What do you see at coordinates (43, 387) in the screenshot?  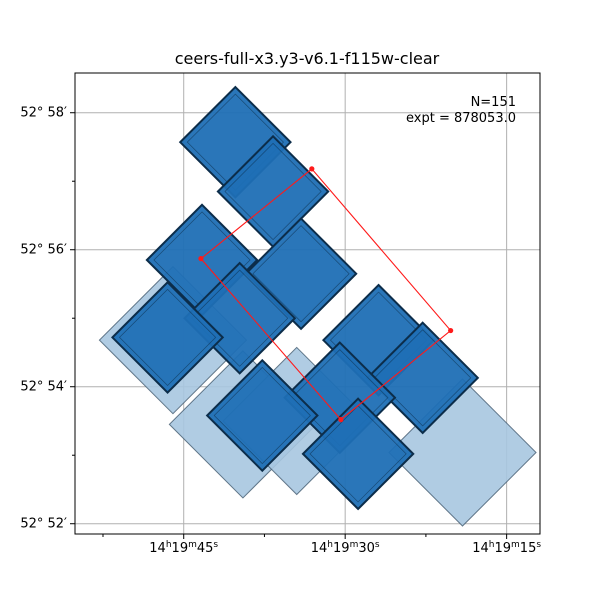 I see `y-tick-label: 52° 54′` at bounding box center [43, 387].